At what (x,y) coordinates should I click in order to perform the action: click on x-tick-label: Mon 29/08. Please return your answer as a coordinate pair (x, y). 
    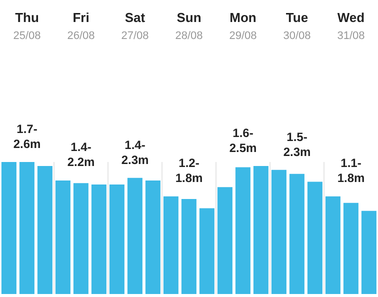
    Looking at the image, I should click on (243, 26).